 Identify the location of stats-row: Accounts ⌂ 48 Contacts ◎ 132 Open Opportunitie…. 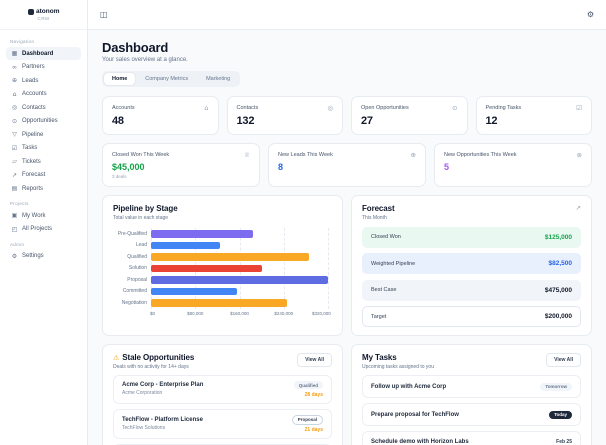
(347, 115).